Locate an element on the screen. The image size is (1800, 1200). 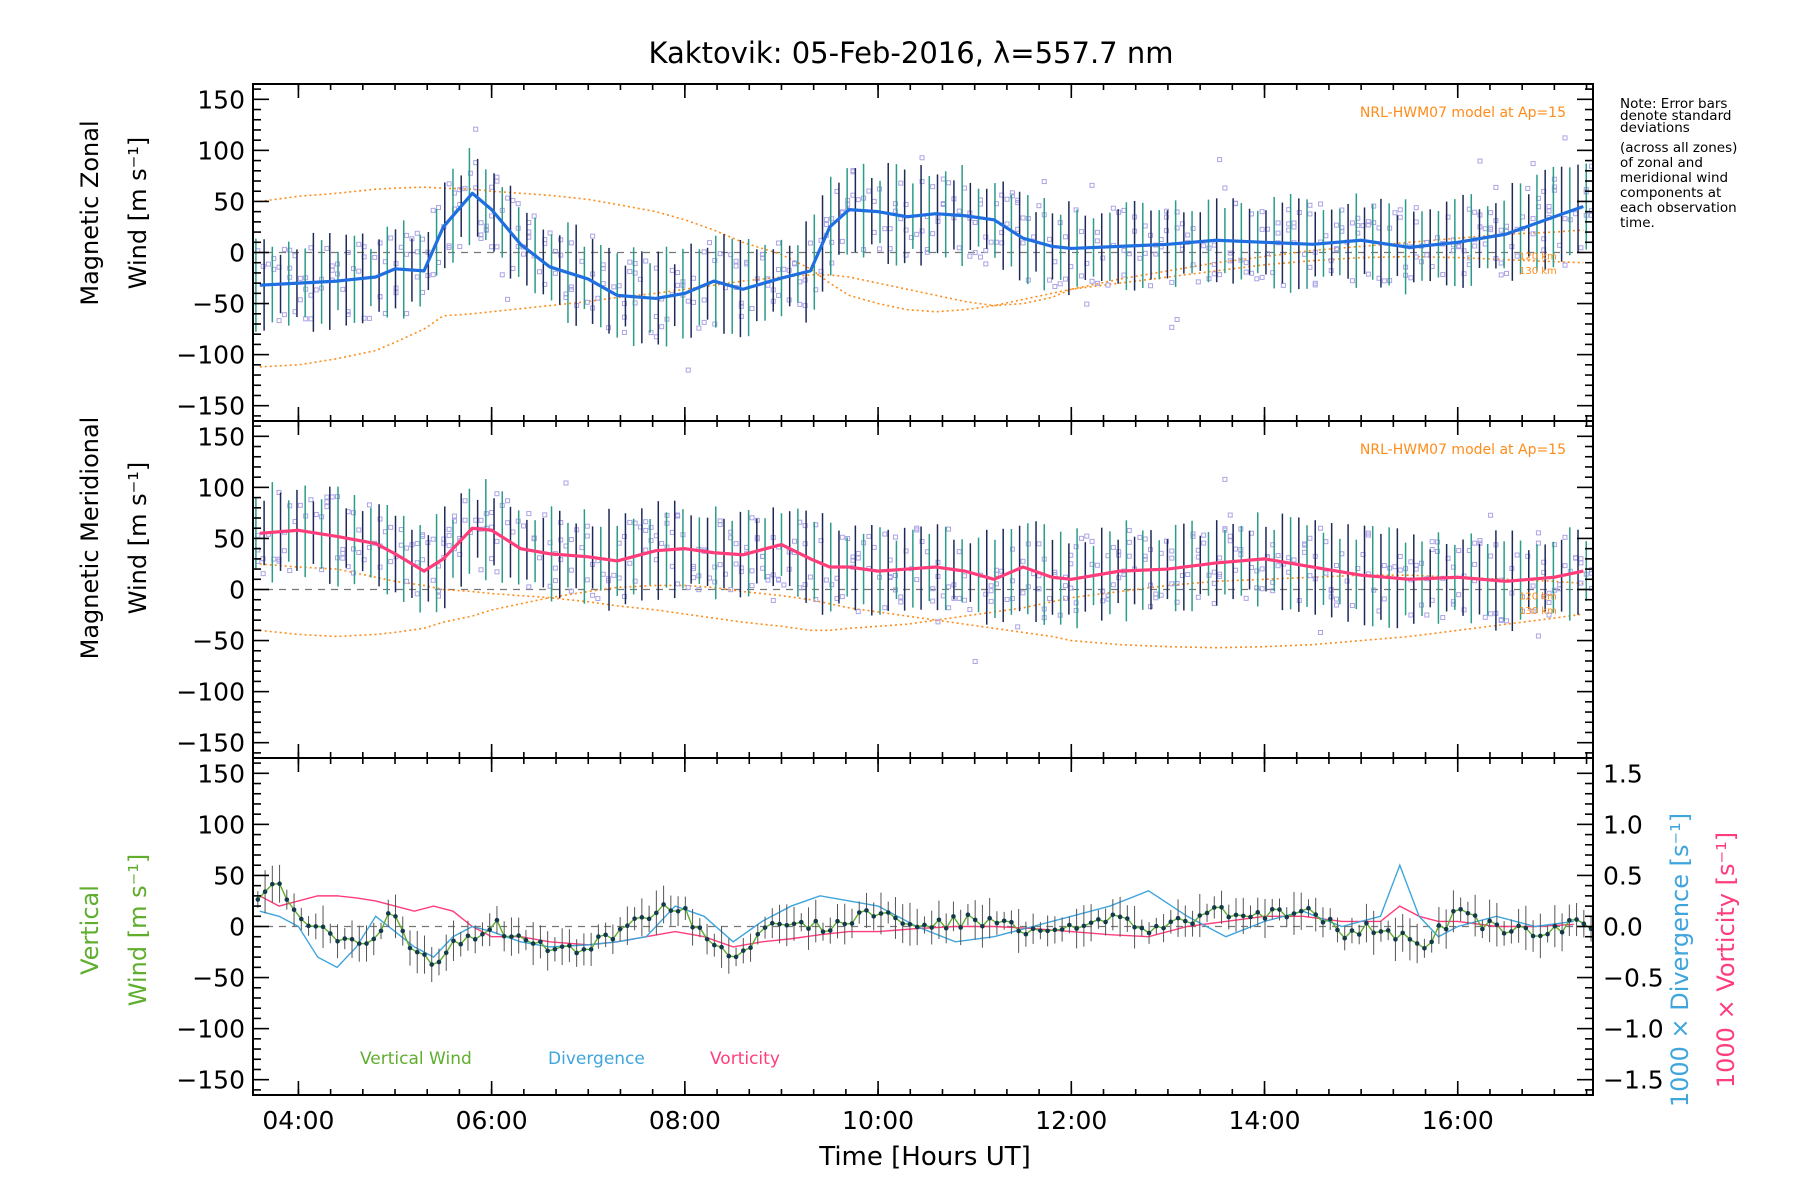
x-axis-label: Time [Hours UT] is located at coordinates (924, 1157).